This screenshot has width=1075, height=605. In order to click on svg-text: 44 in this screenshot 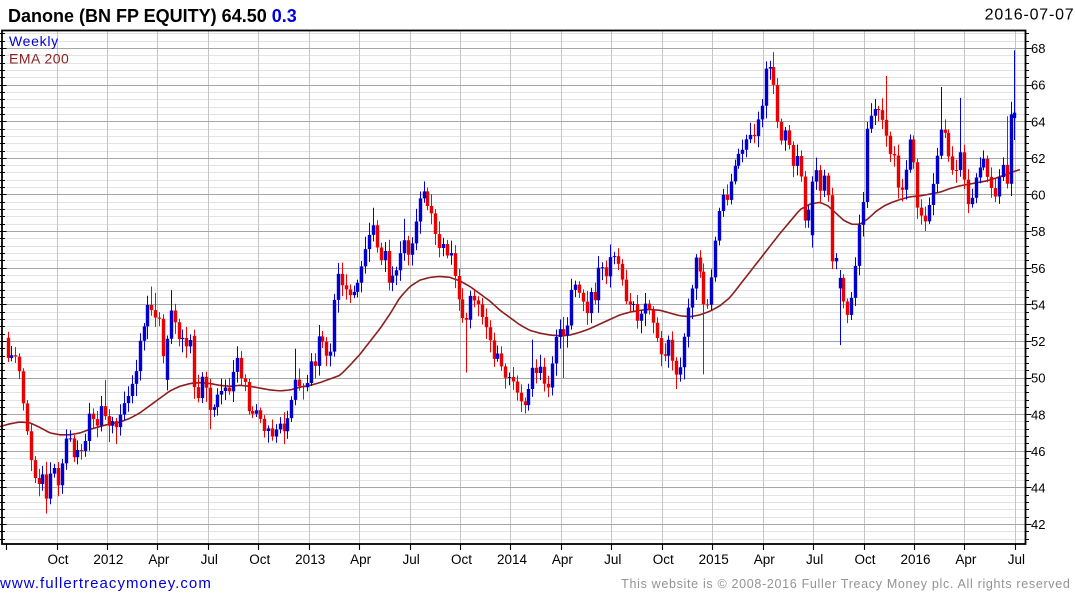, I will do `click(1038, 488)`.